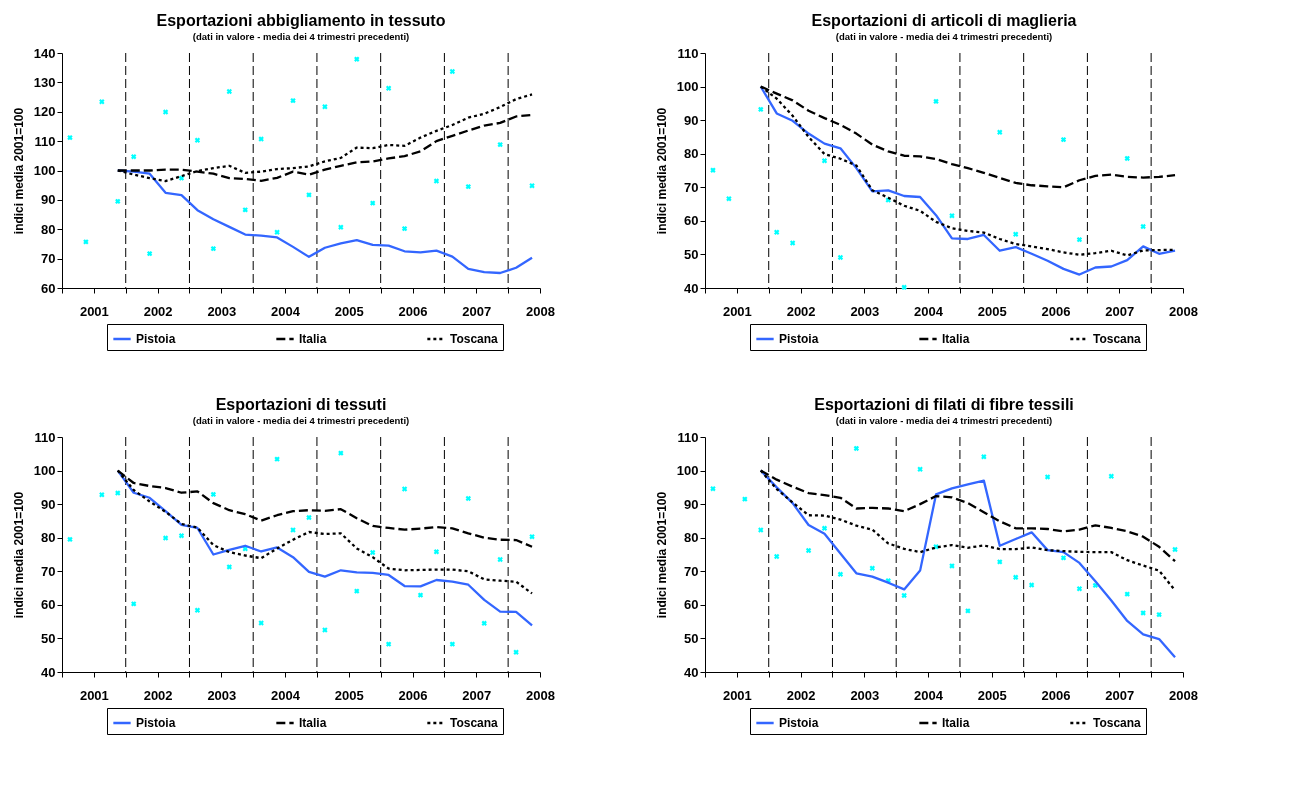 The height and width of the screenshot is (799, 1310). What do you see at coordinates (48, 504) in the screenshot?
I see `y-tick-label: 90` at bounding box center [48, 504].